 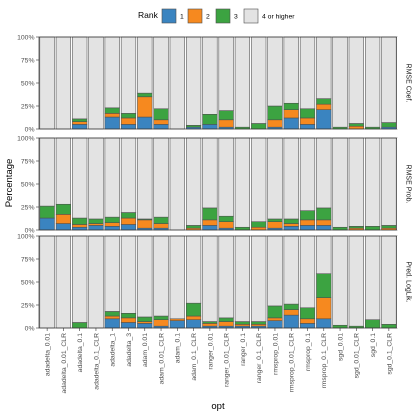 I want to click on y-tick-label: 25%, so click(x=28, y=207).